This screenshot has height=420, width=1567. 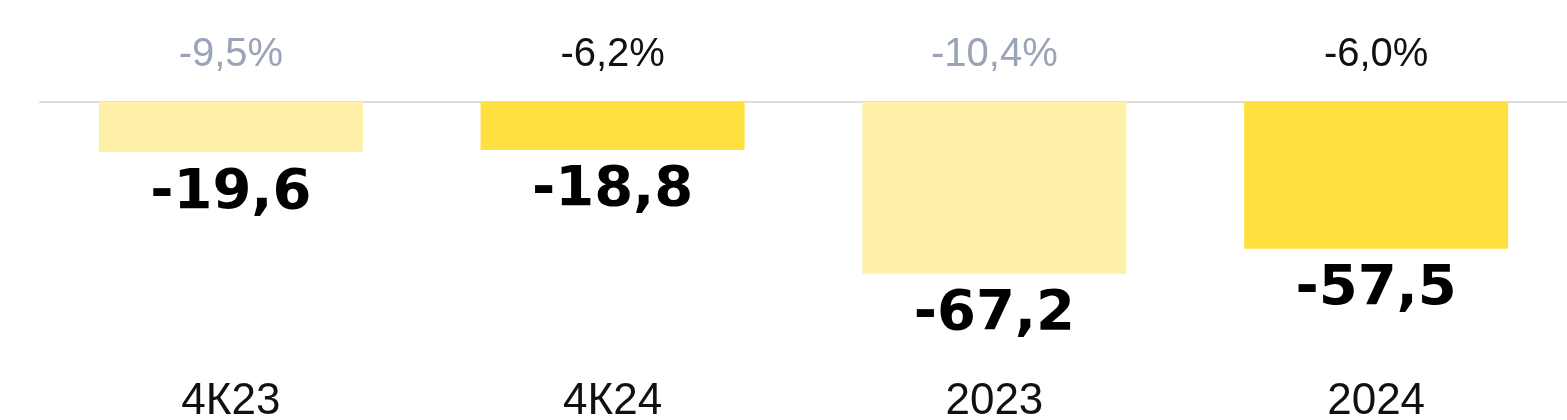 What do you see at coordinates (994, 396) in the screenshot?
I see `x-tick-label: 2023` at bounding box center [994, 396].